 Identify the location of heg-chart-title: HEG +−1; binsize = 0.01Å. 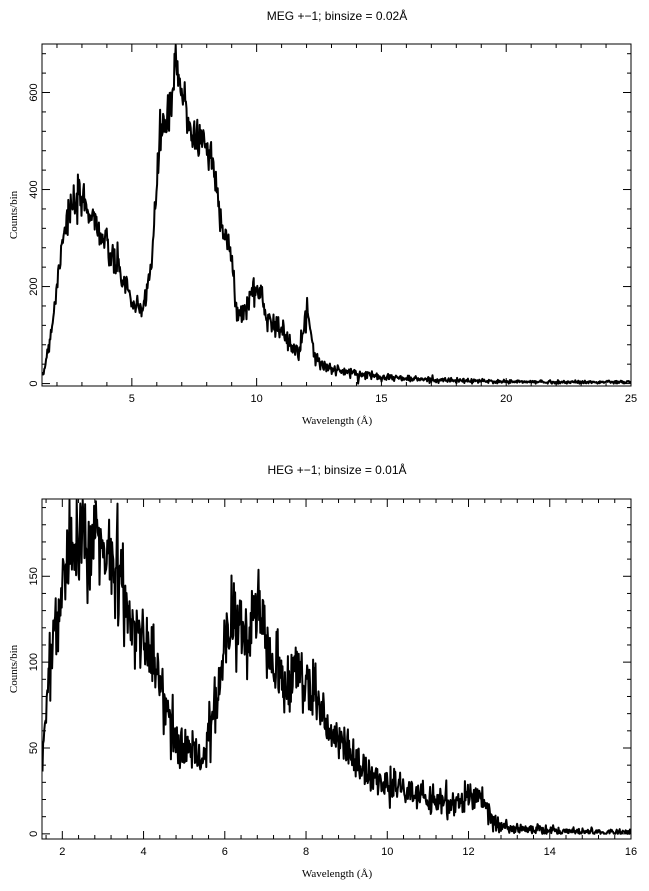
(336, 469).